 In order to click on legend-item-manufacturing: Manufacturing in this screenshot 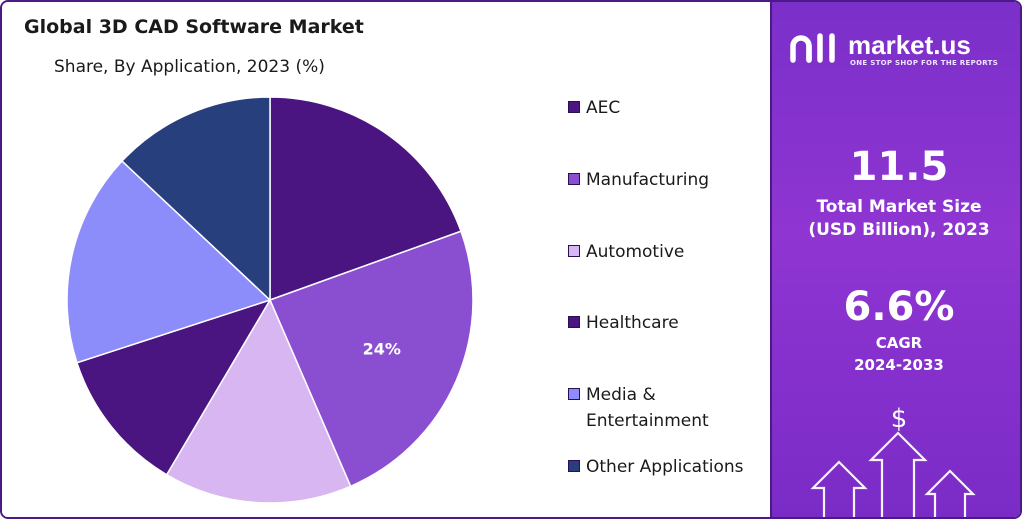, I will do `click(664, 180)`.